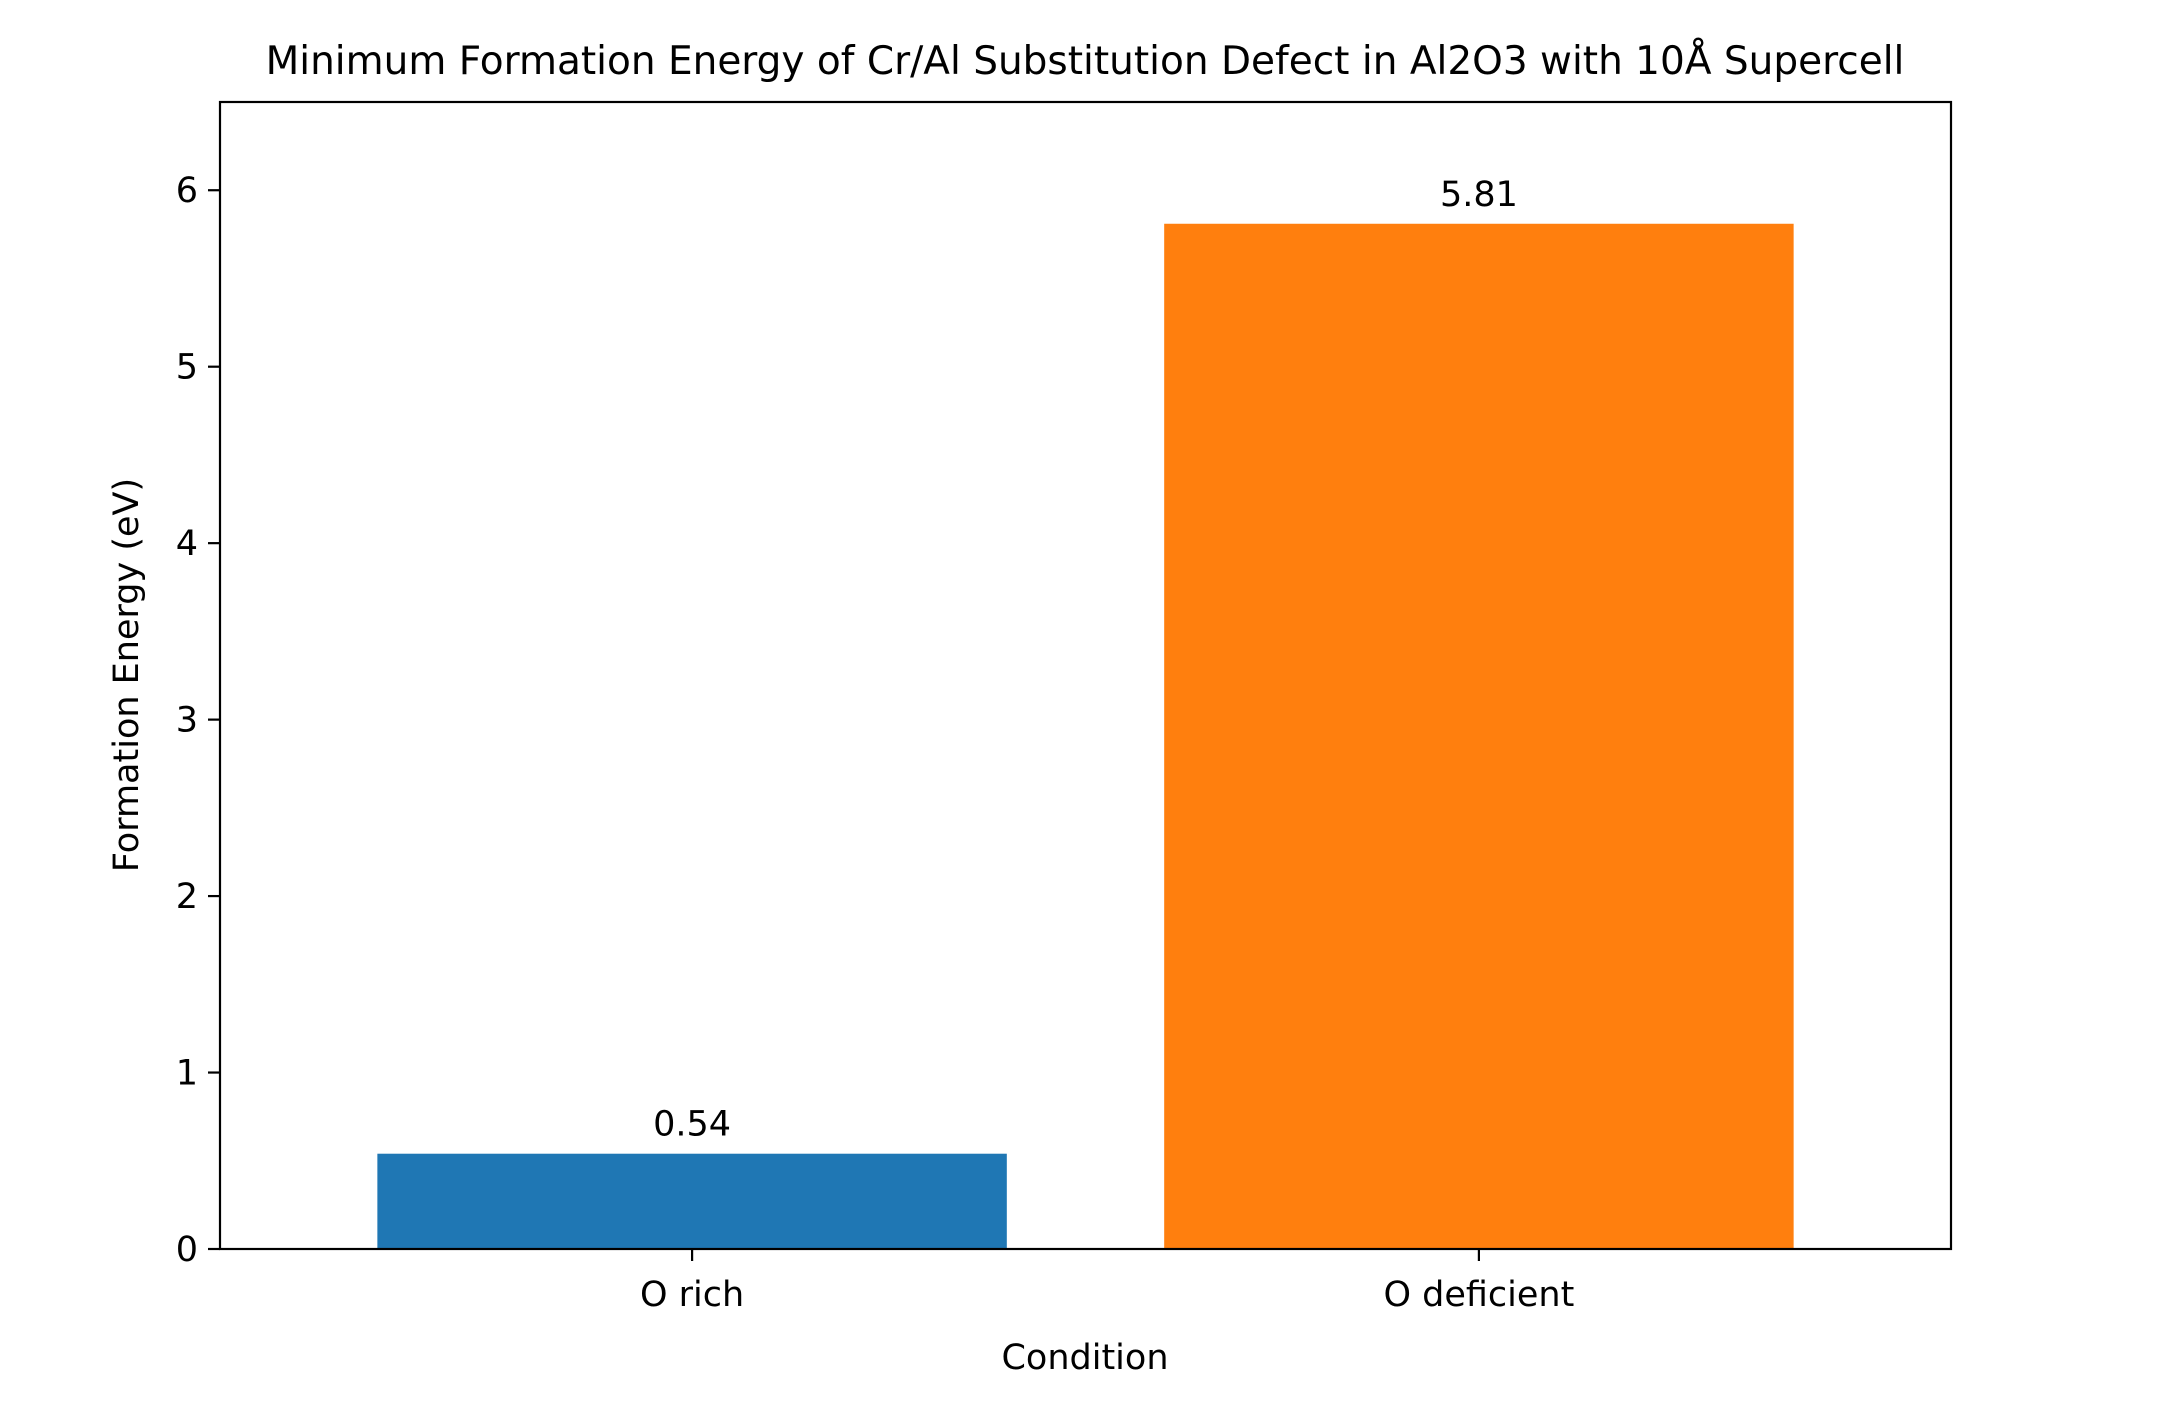  Describe the element at coordinates (1479, 195) in the screenshot. I see `data-label: 5.81` at that location.